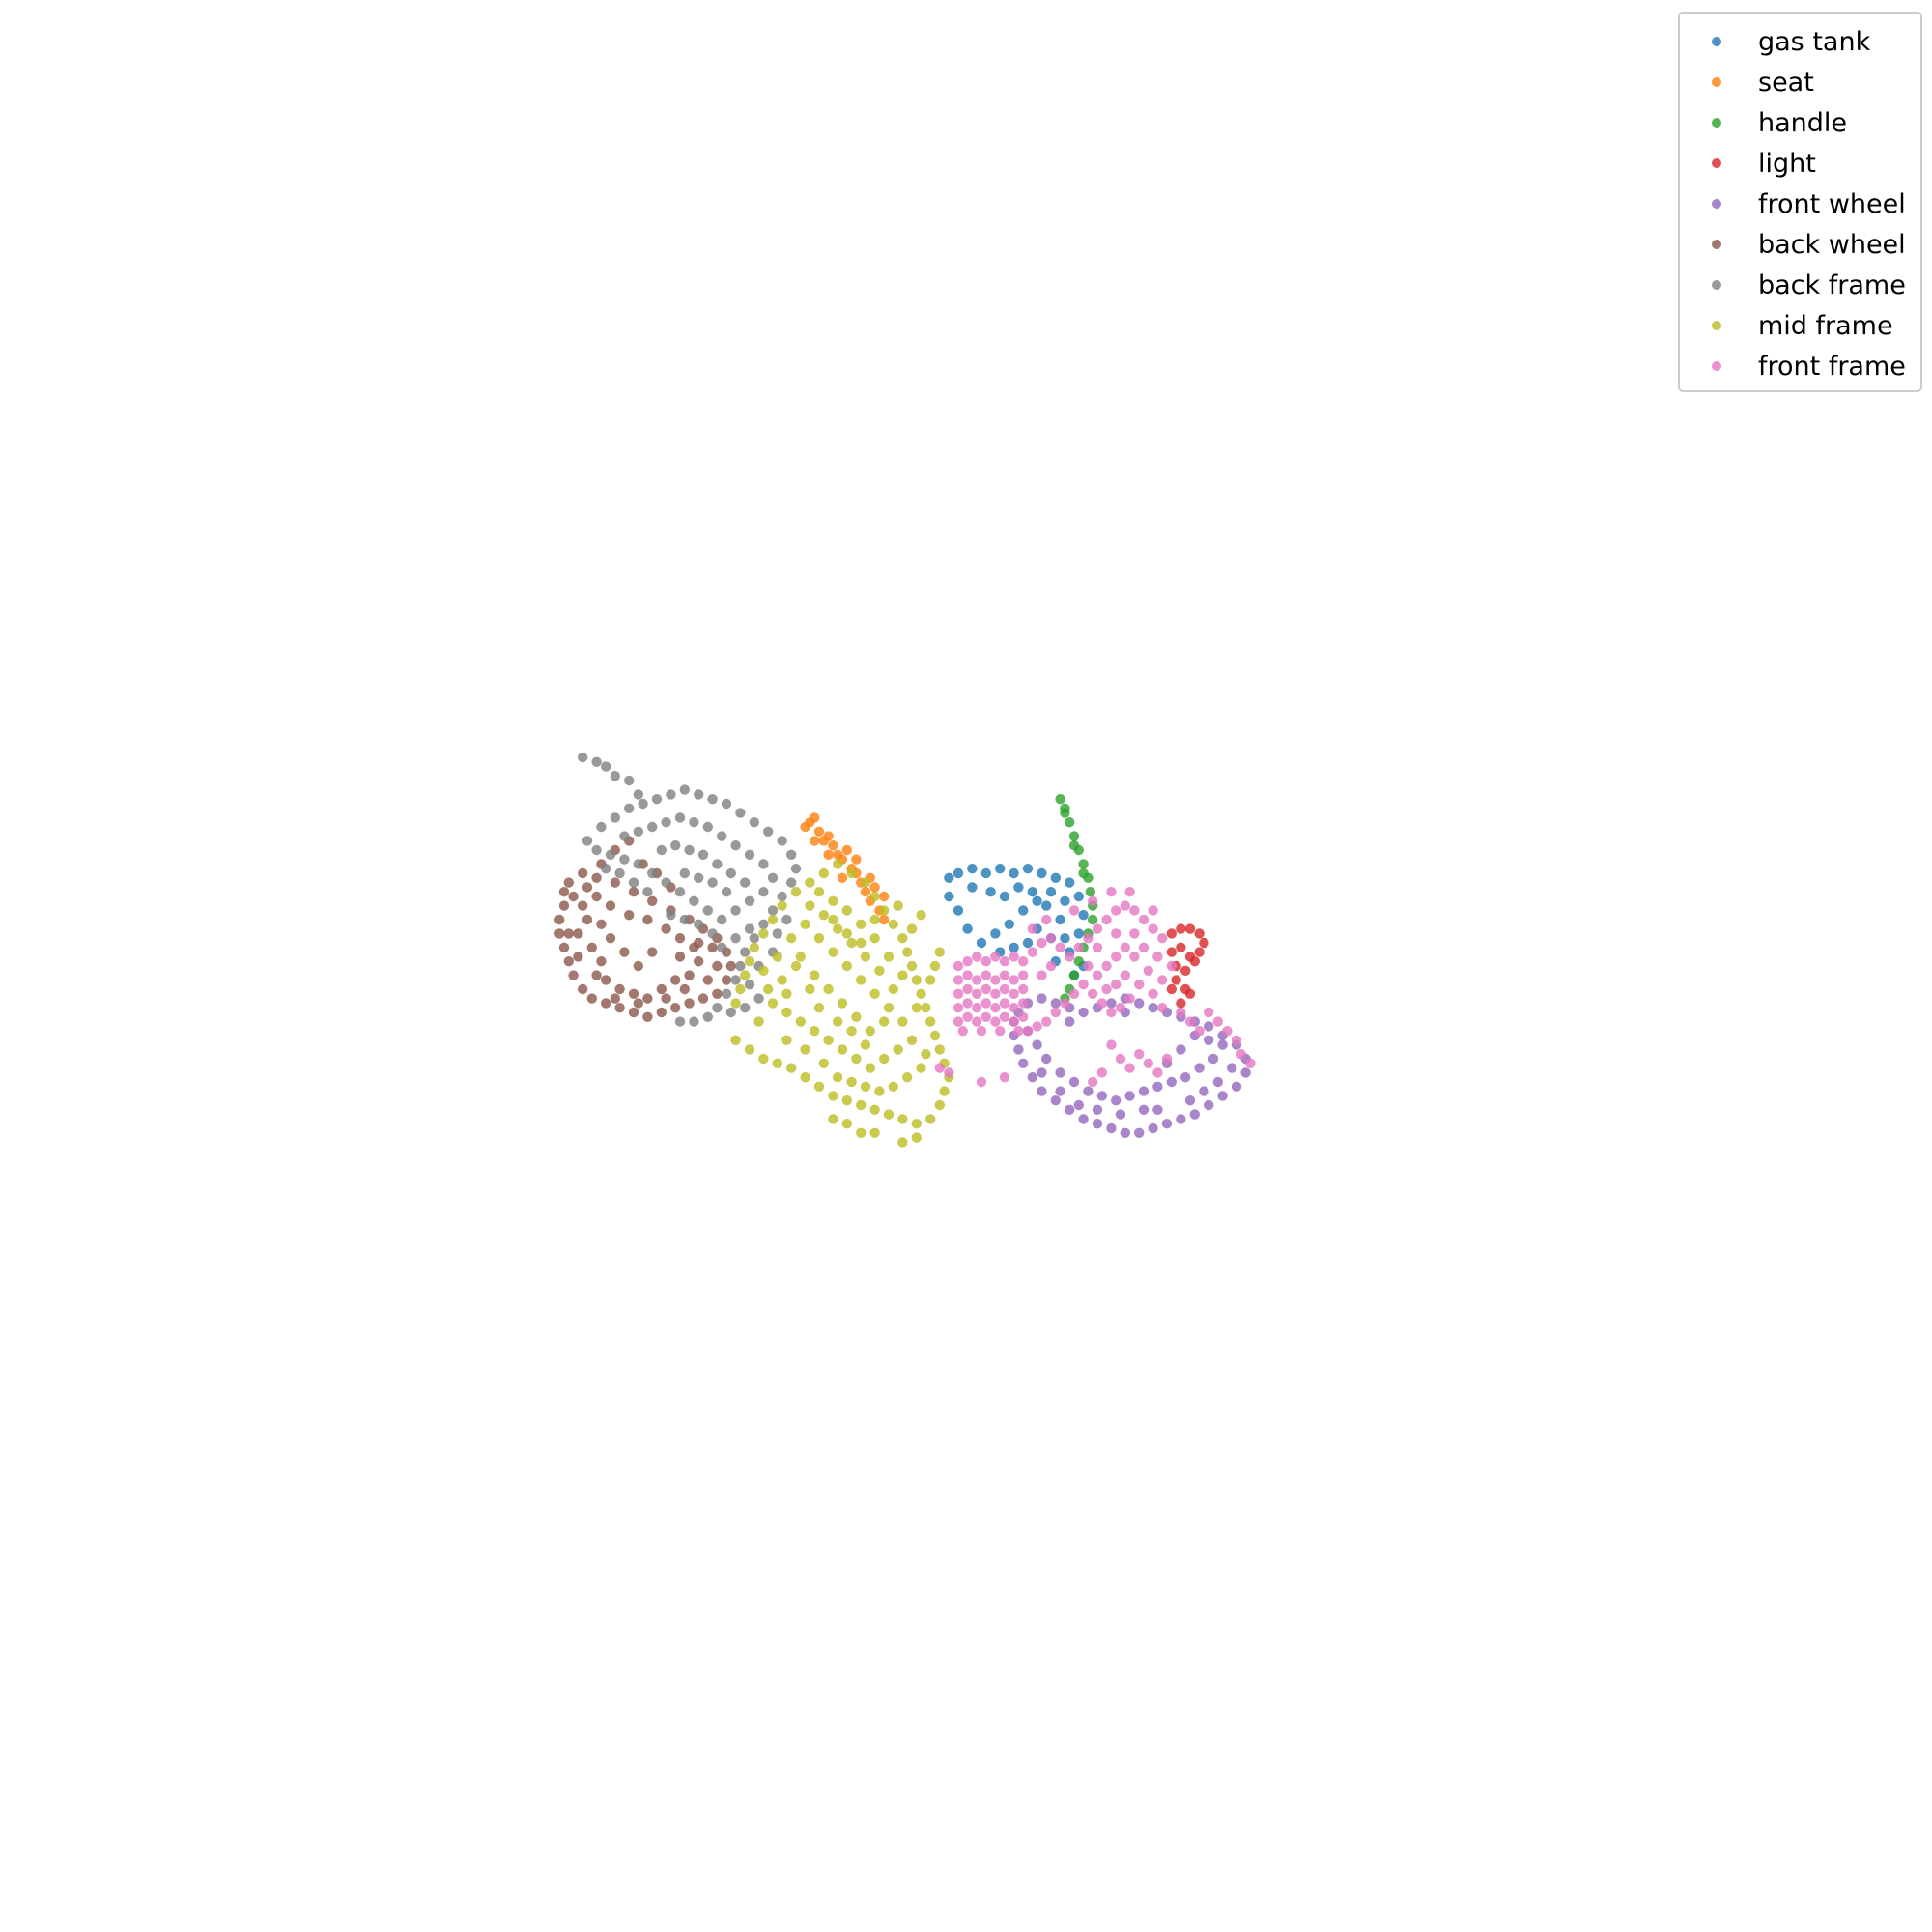 This screenshot has height=1932, width=1932. Describe the element at coordinates (1814, 41) in the screenshot. I see `legend-label: gas tank` at that location.